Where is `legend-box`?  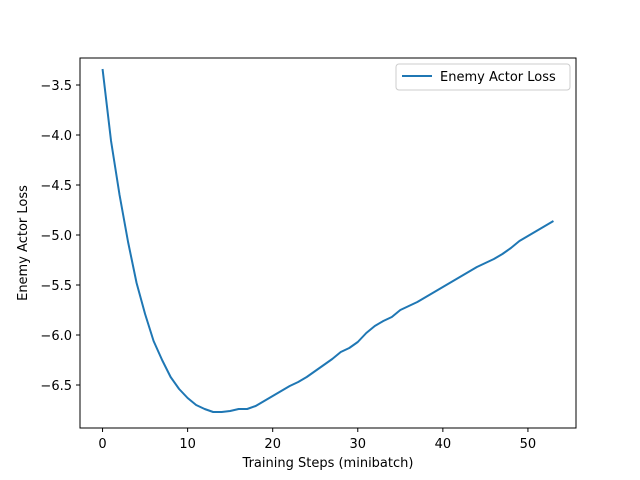
legend-box is located at coordinates (483, 77).